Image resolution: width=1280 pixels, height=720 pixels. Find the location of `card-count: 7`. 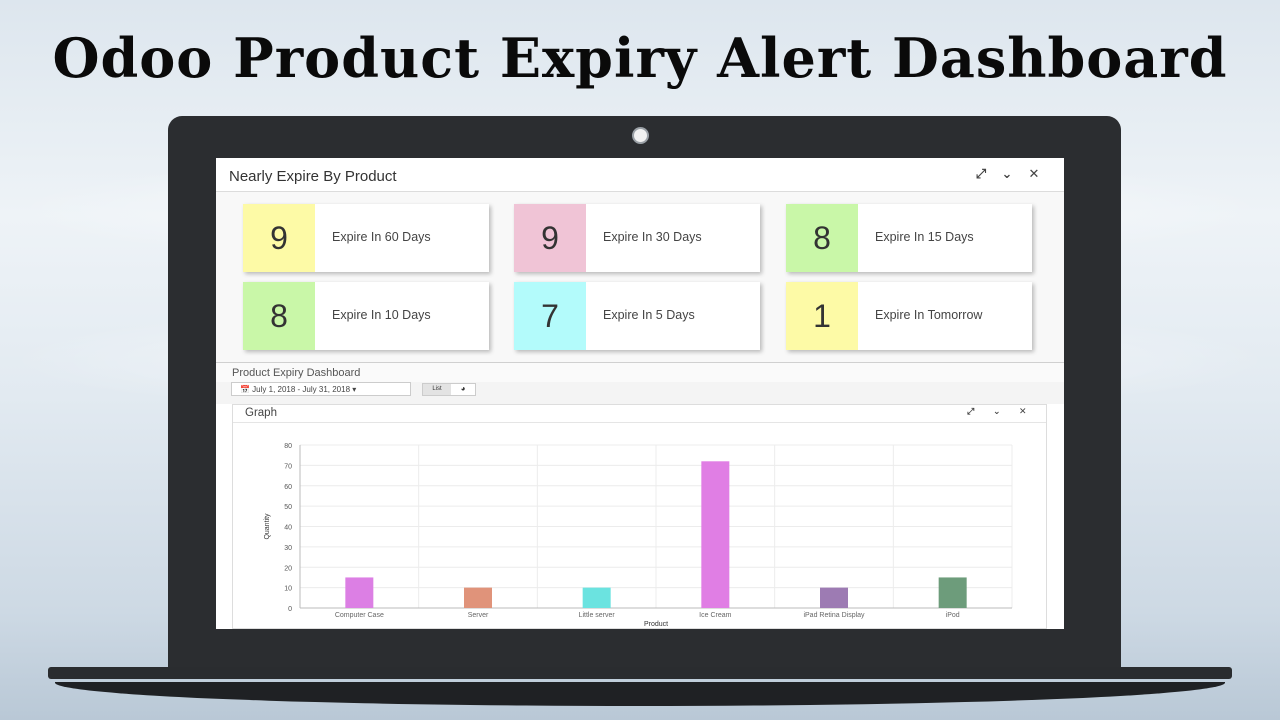

card-count: 7 is located at coordinates (550, 316).